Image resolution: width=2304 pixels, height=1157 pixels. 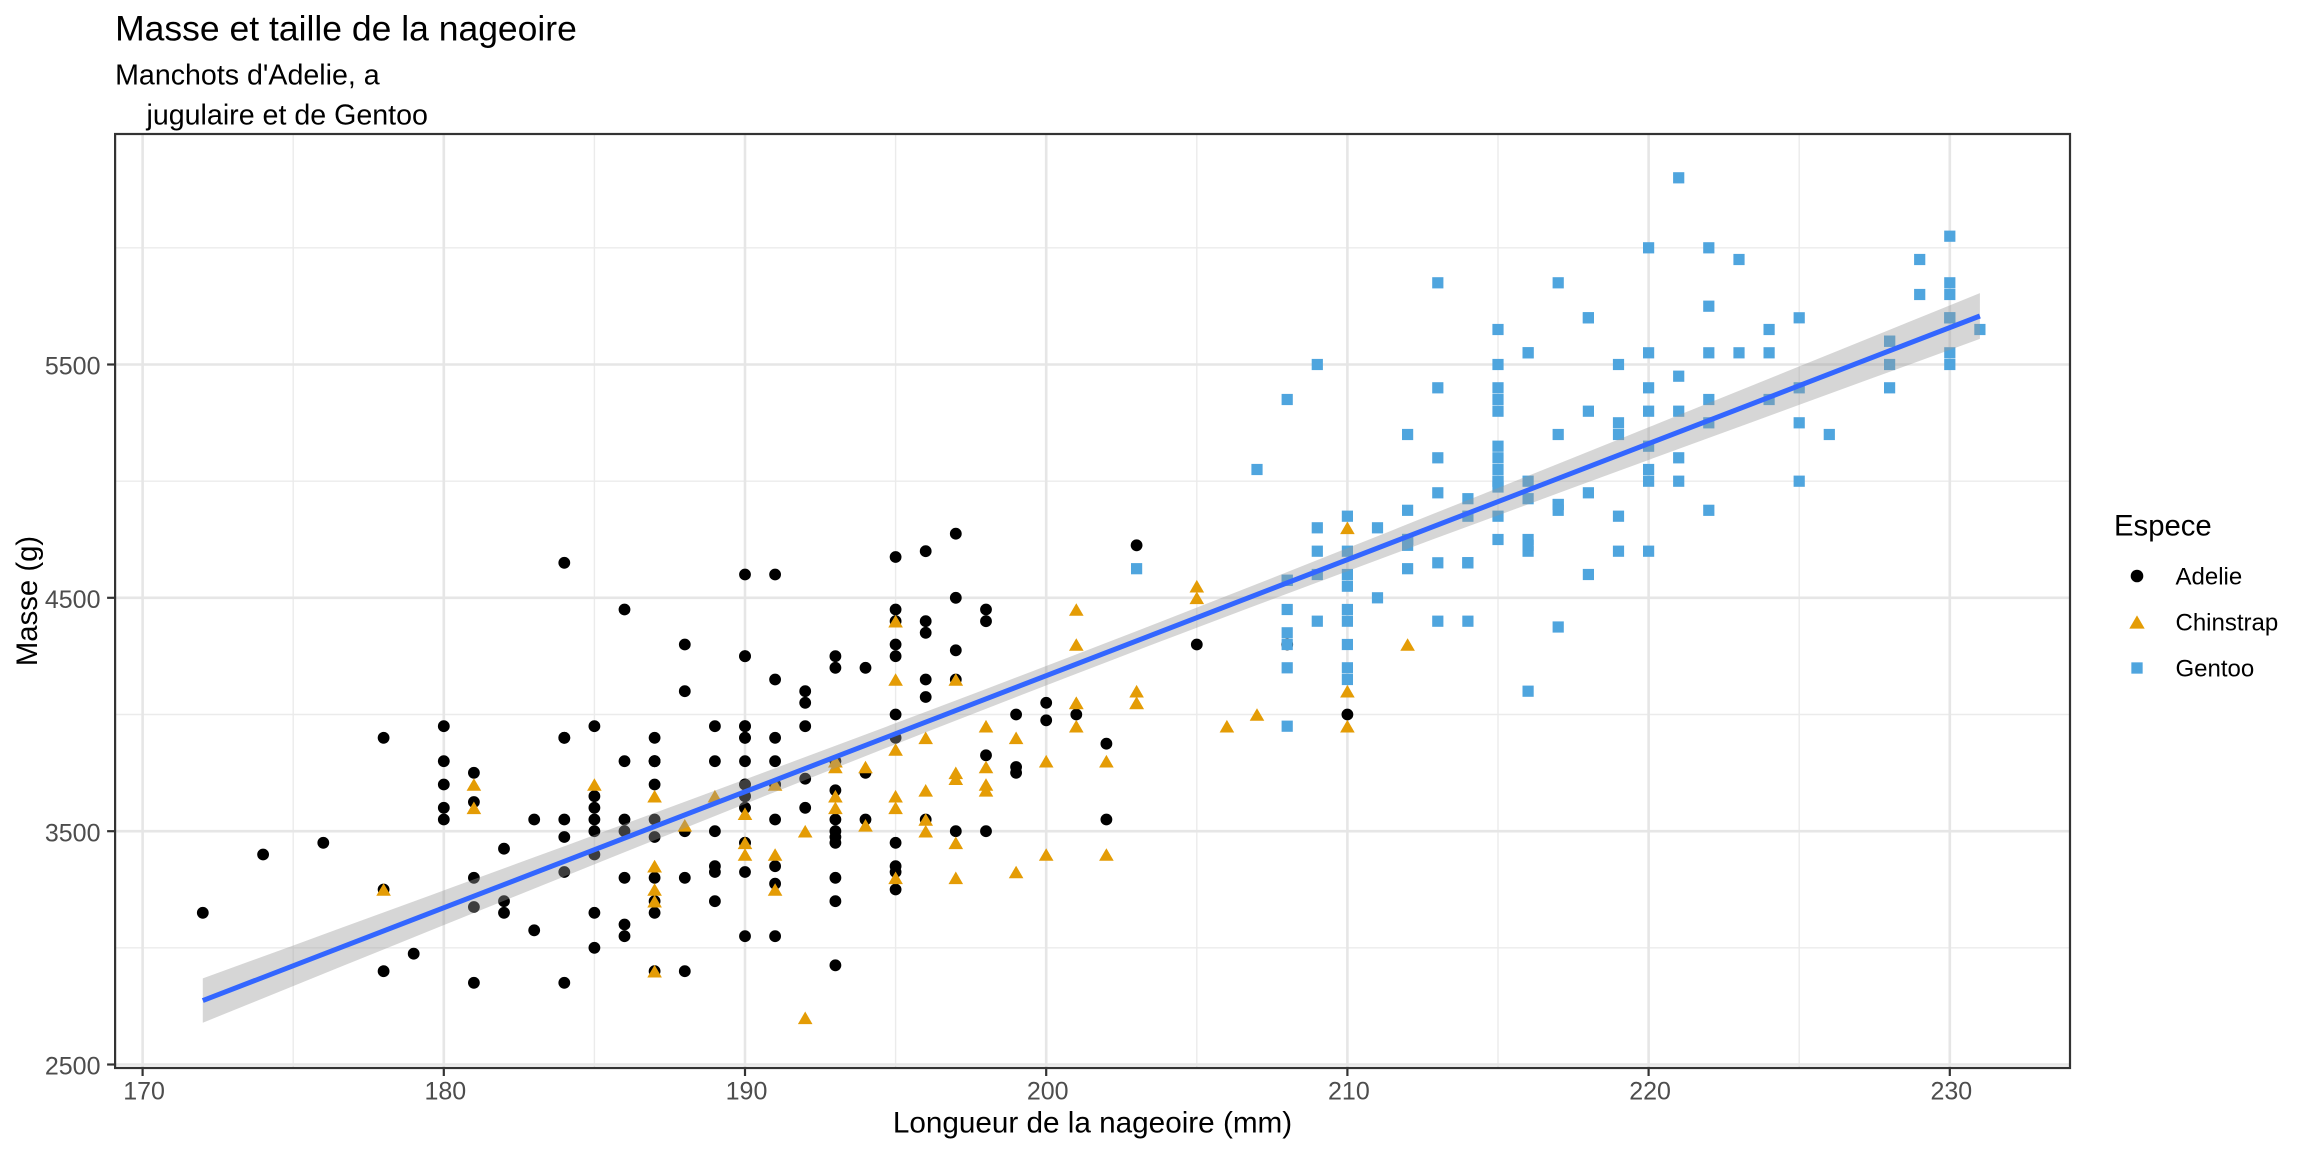 I want to click on svg-text: 230, so click(x=1951, y=1092).